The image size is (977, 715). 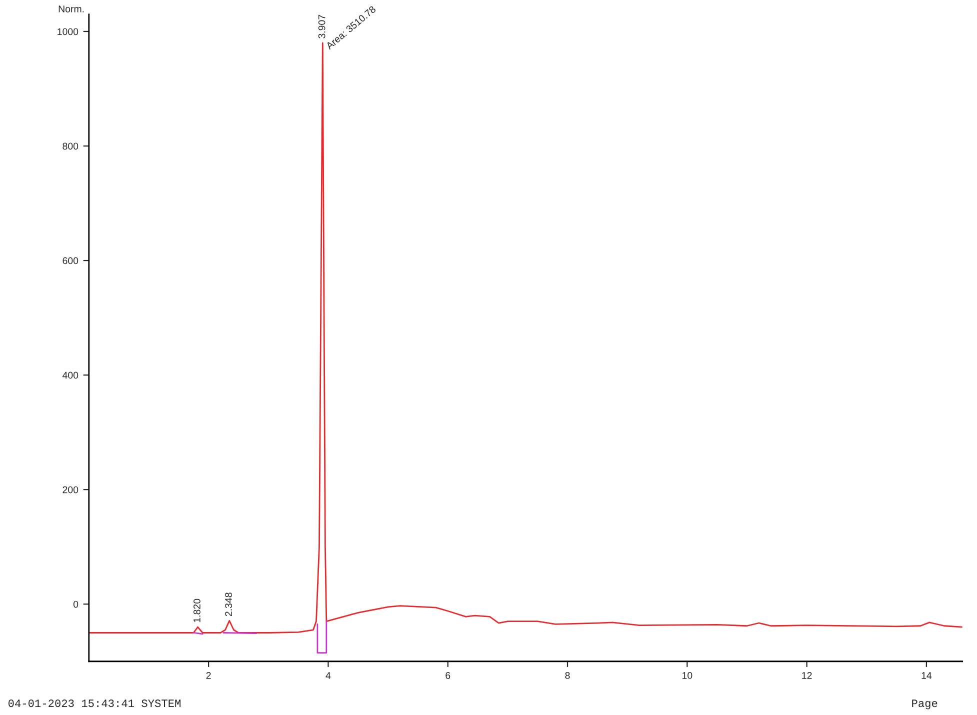 What do you see at coordinates (925, 705) in the screenshot?
I see `text: Page` at bounding box center [925, 705].